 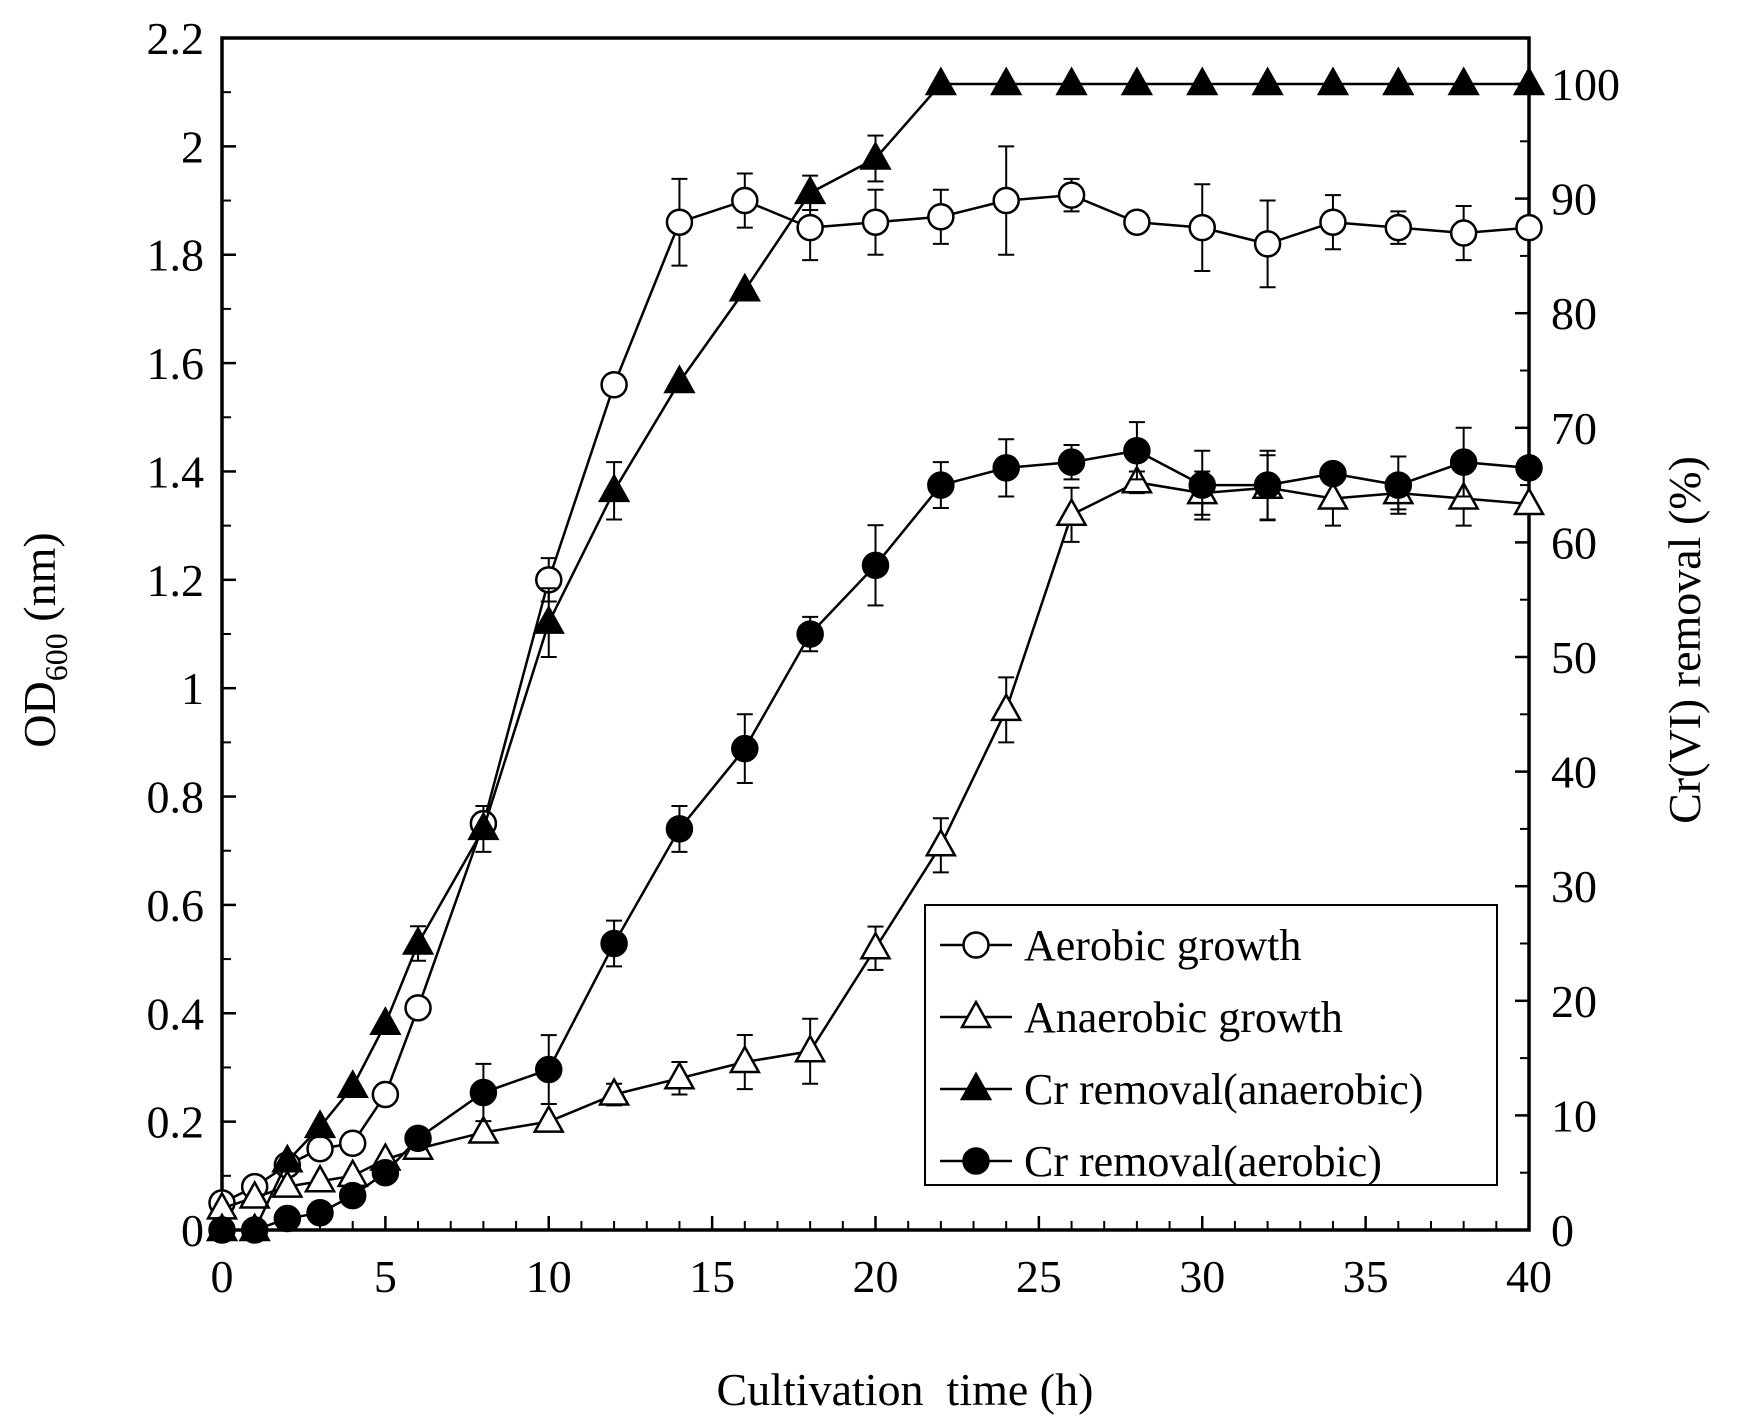 What do you see at coordinates (905, 1389) in the screenshot?
I see `x-axis-title: Cultivation time (h)` at bounding box center [905, 1389].